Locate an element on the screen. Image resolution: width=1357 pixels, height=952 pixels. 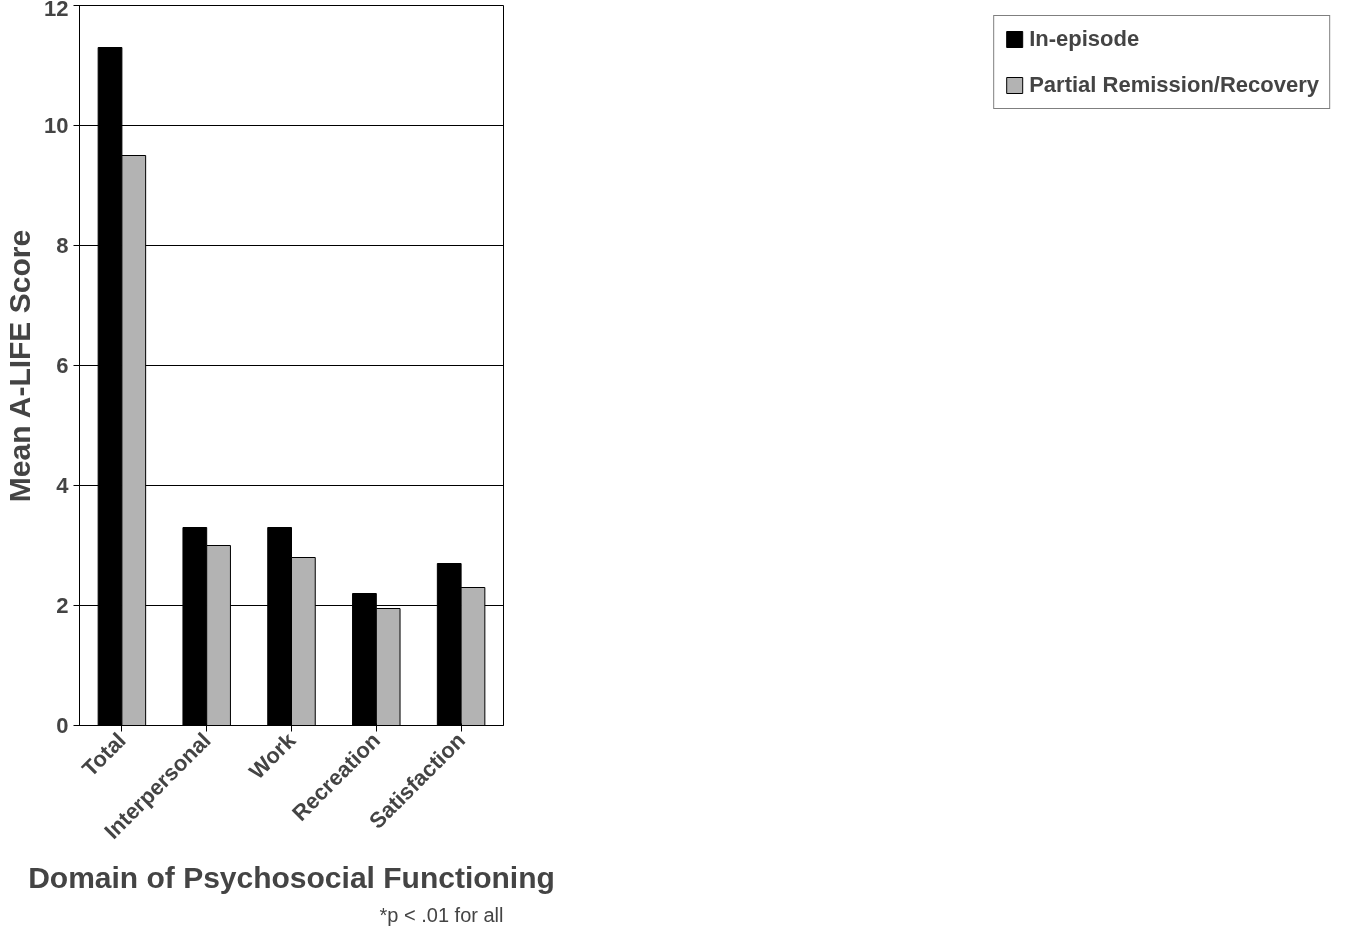
y-tick-label: 0 is located at coordinates (62, 725).